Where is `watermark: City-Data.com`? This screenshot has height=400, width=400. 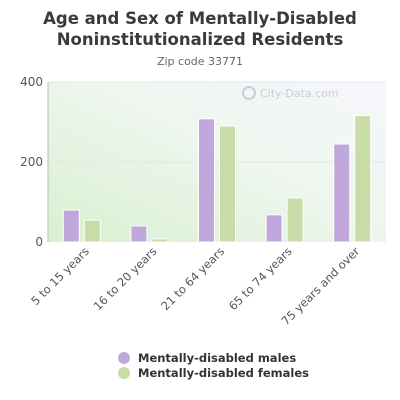 watermark: City-Data.com is located at coordinates (290, 93).